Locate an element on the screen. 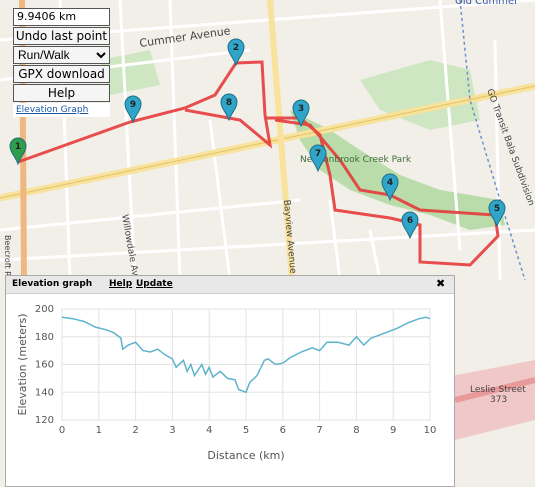 Image resolution: width=535 pixels, height=487 pixels. route-marker: 9 is located at coordinates (133, 109).